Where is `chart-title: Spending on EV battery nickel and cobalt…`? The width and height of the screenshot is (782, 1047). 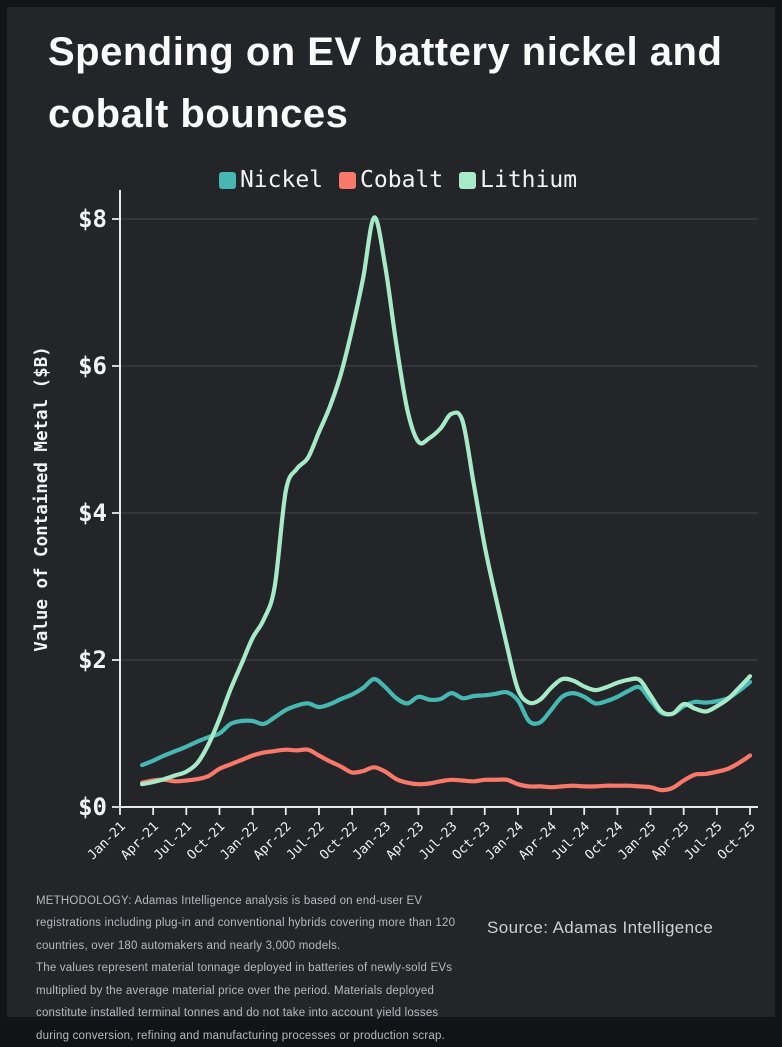
chart-title: Spending on EV battery nickel and cobalt… is located at coordinates (385, 83).